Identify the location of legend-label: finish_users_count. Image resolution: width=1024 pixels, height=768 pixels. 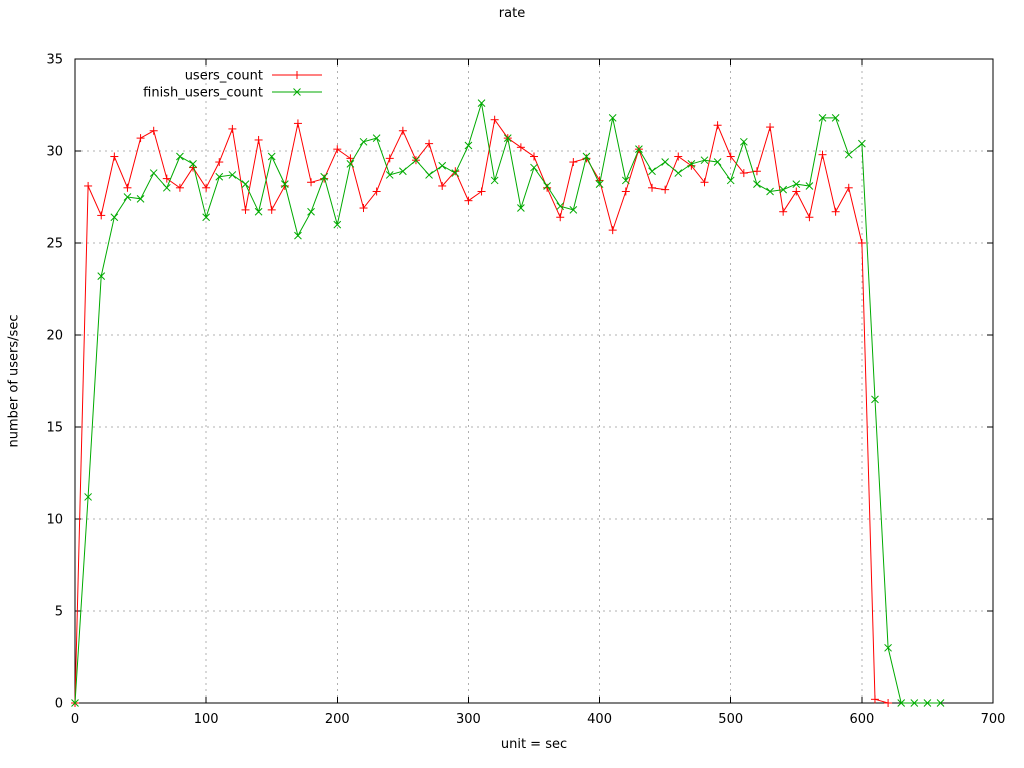
(203, 93).